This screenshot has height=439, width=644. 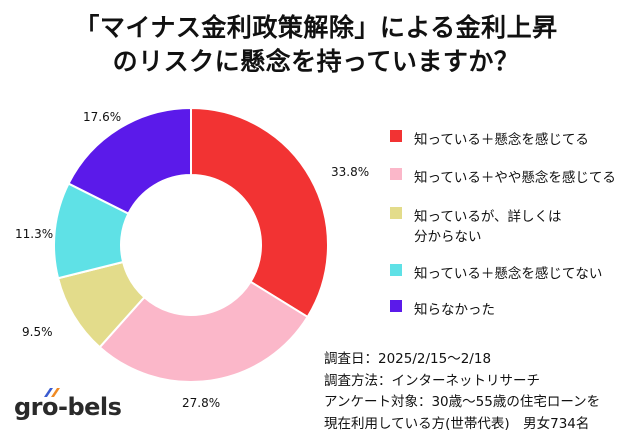 What do you see at coordinates (432, 380) in the screenshot?
I see `note-line: 調査方法：インターネットリサーチ` at bounding box center [432, 380].